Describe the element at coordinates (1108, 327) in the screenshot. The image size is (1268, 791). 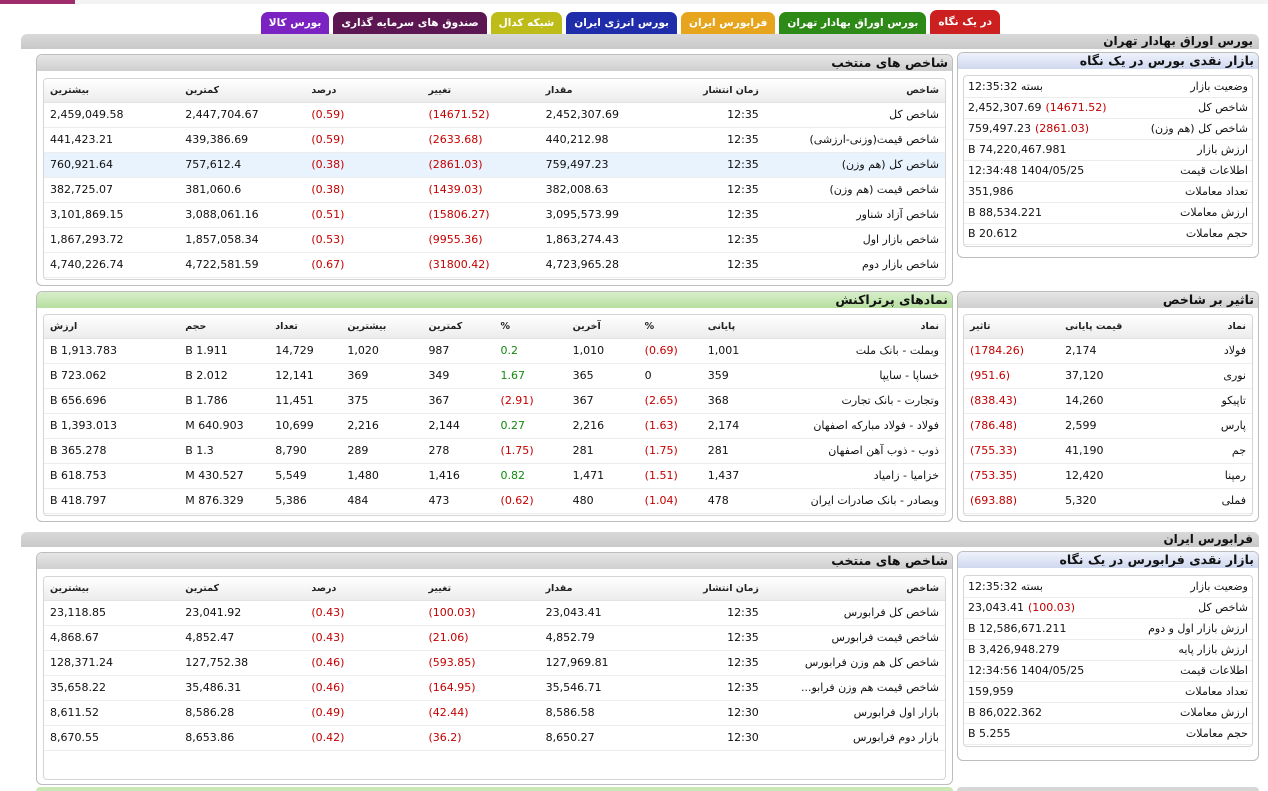
I see `column-header: قیمت پایانی` at that location.